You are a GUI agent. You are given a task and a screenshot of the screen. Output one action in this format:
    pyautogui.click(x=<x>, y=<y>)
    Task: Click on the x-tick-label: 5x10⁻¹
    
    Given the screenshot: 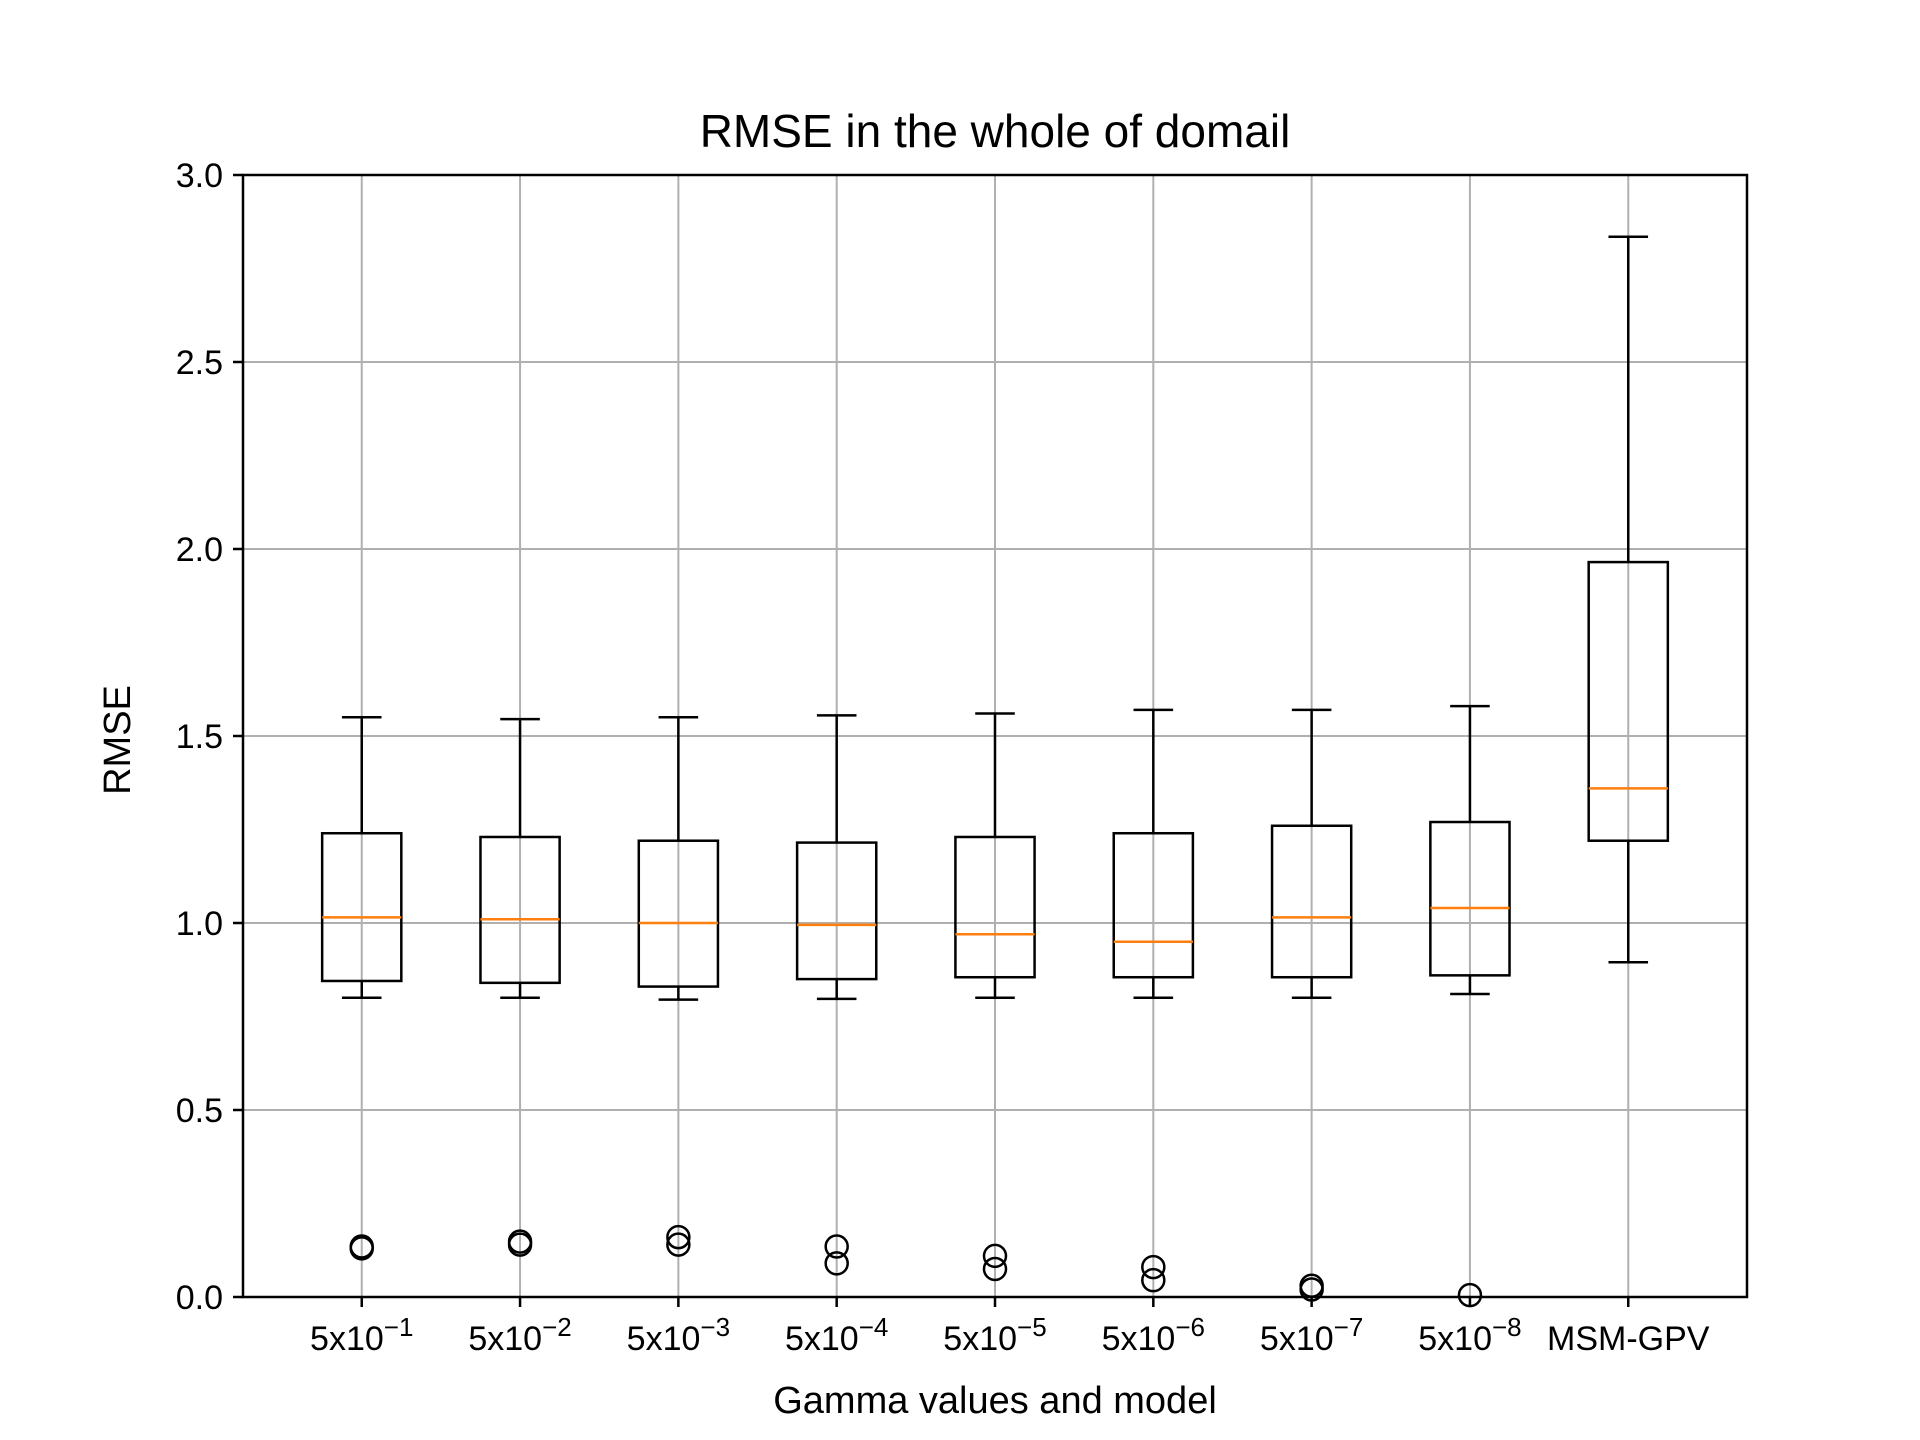 What is the action you would take?
    pyautogui.click(x=361, y=1335)
    